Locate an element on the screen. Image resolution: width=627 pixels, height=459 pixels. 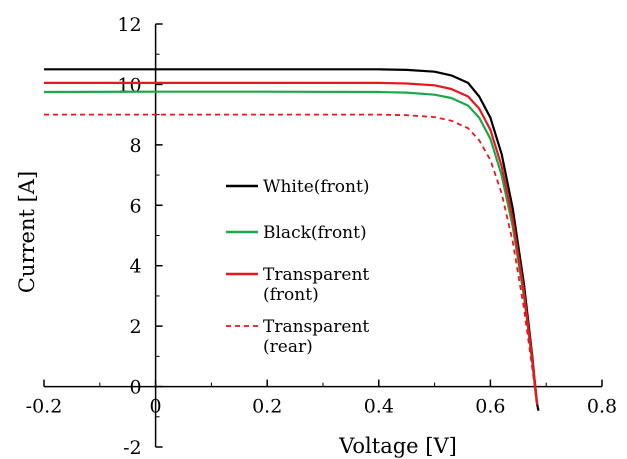
x-tick-label: 0 is located at coordinates (156, 407).